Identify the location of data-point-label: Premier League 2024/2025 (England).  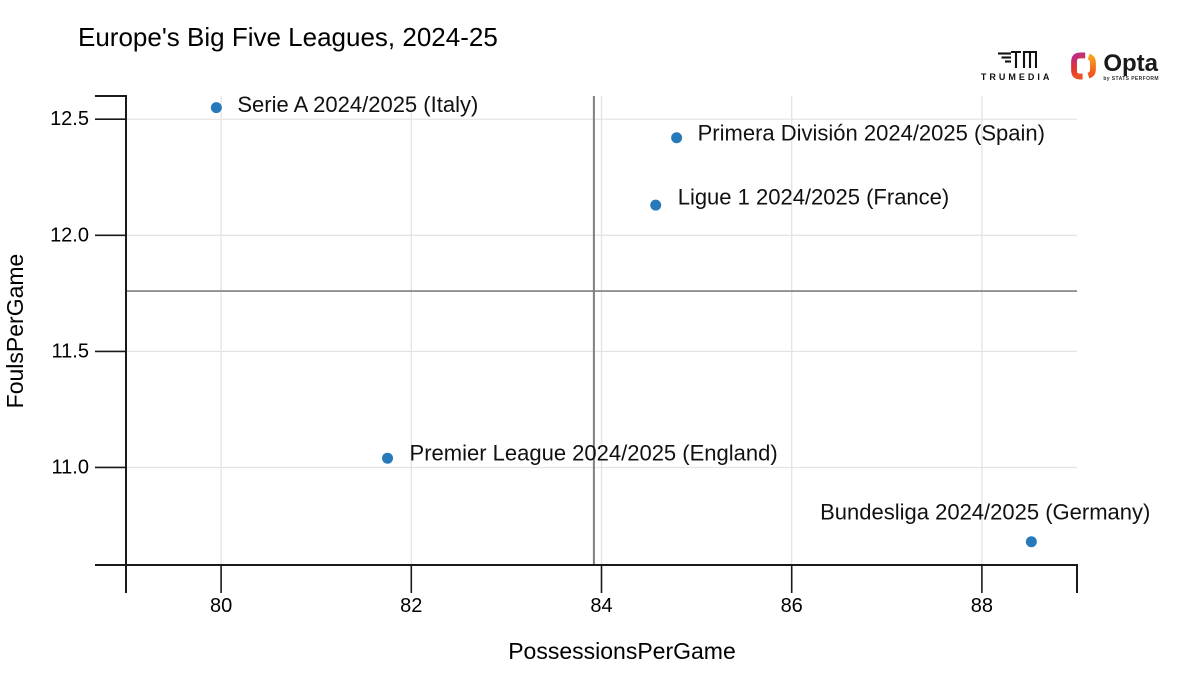
(594, 453).